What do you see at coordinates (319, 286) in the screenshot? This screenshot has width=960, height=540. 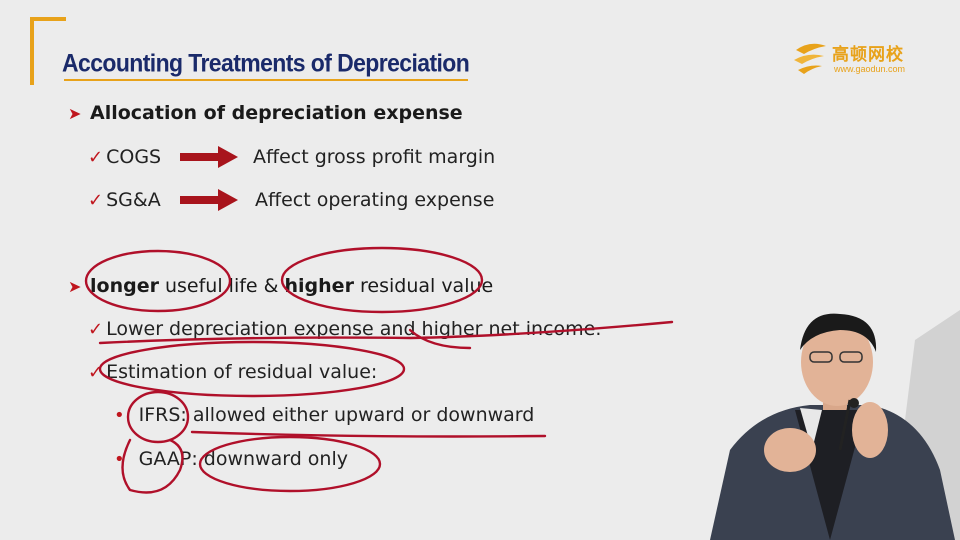 I see `heading-higher: higher` at bounding box center [319, 286].